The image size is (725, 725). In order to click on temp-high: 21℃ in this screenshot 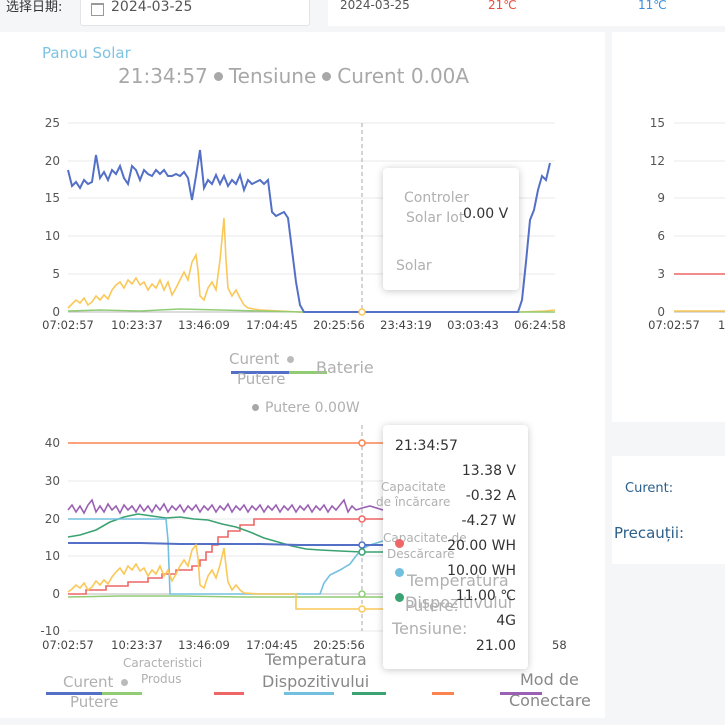, I will do `click(502, 6)`.